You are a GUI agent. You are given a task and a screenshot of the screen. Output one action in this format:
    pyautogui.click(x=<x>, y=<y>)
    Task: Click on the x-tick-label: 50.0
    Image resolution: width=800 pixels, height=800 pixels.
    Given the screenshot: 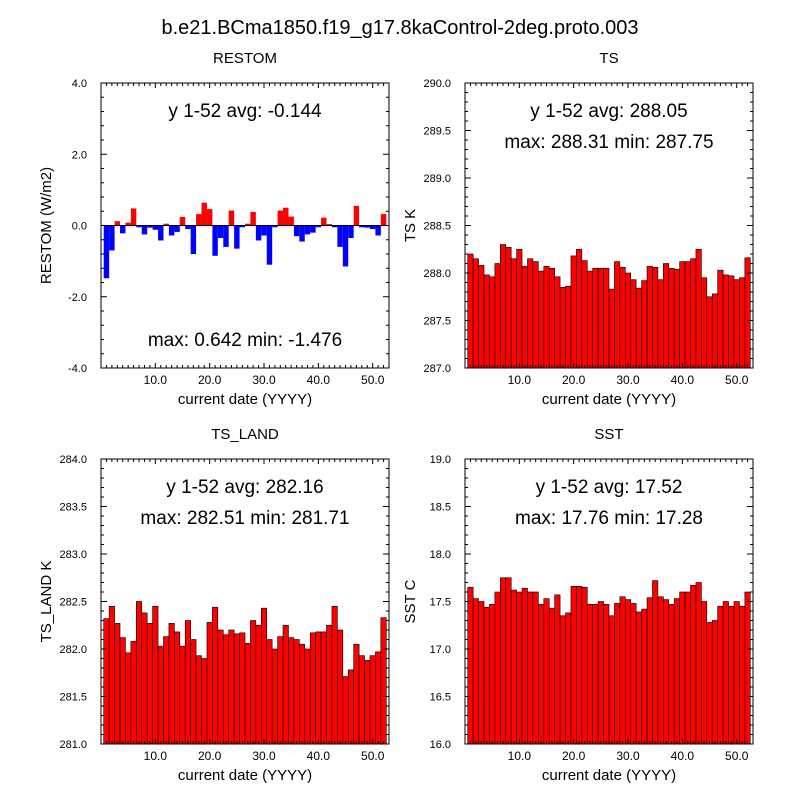 What is the action you would take?
    pyautogui.click(x=737, y=380)
    